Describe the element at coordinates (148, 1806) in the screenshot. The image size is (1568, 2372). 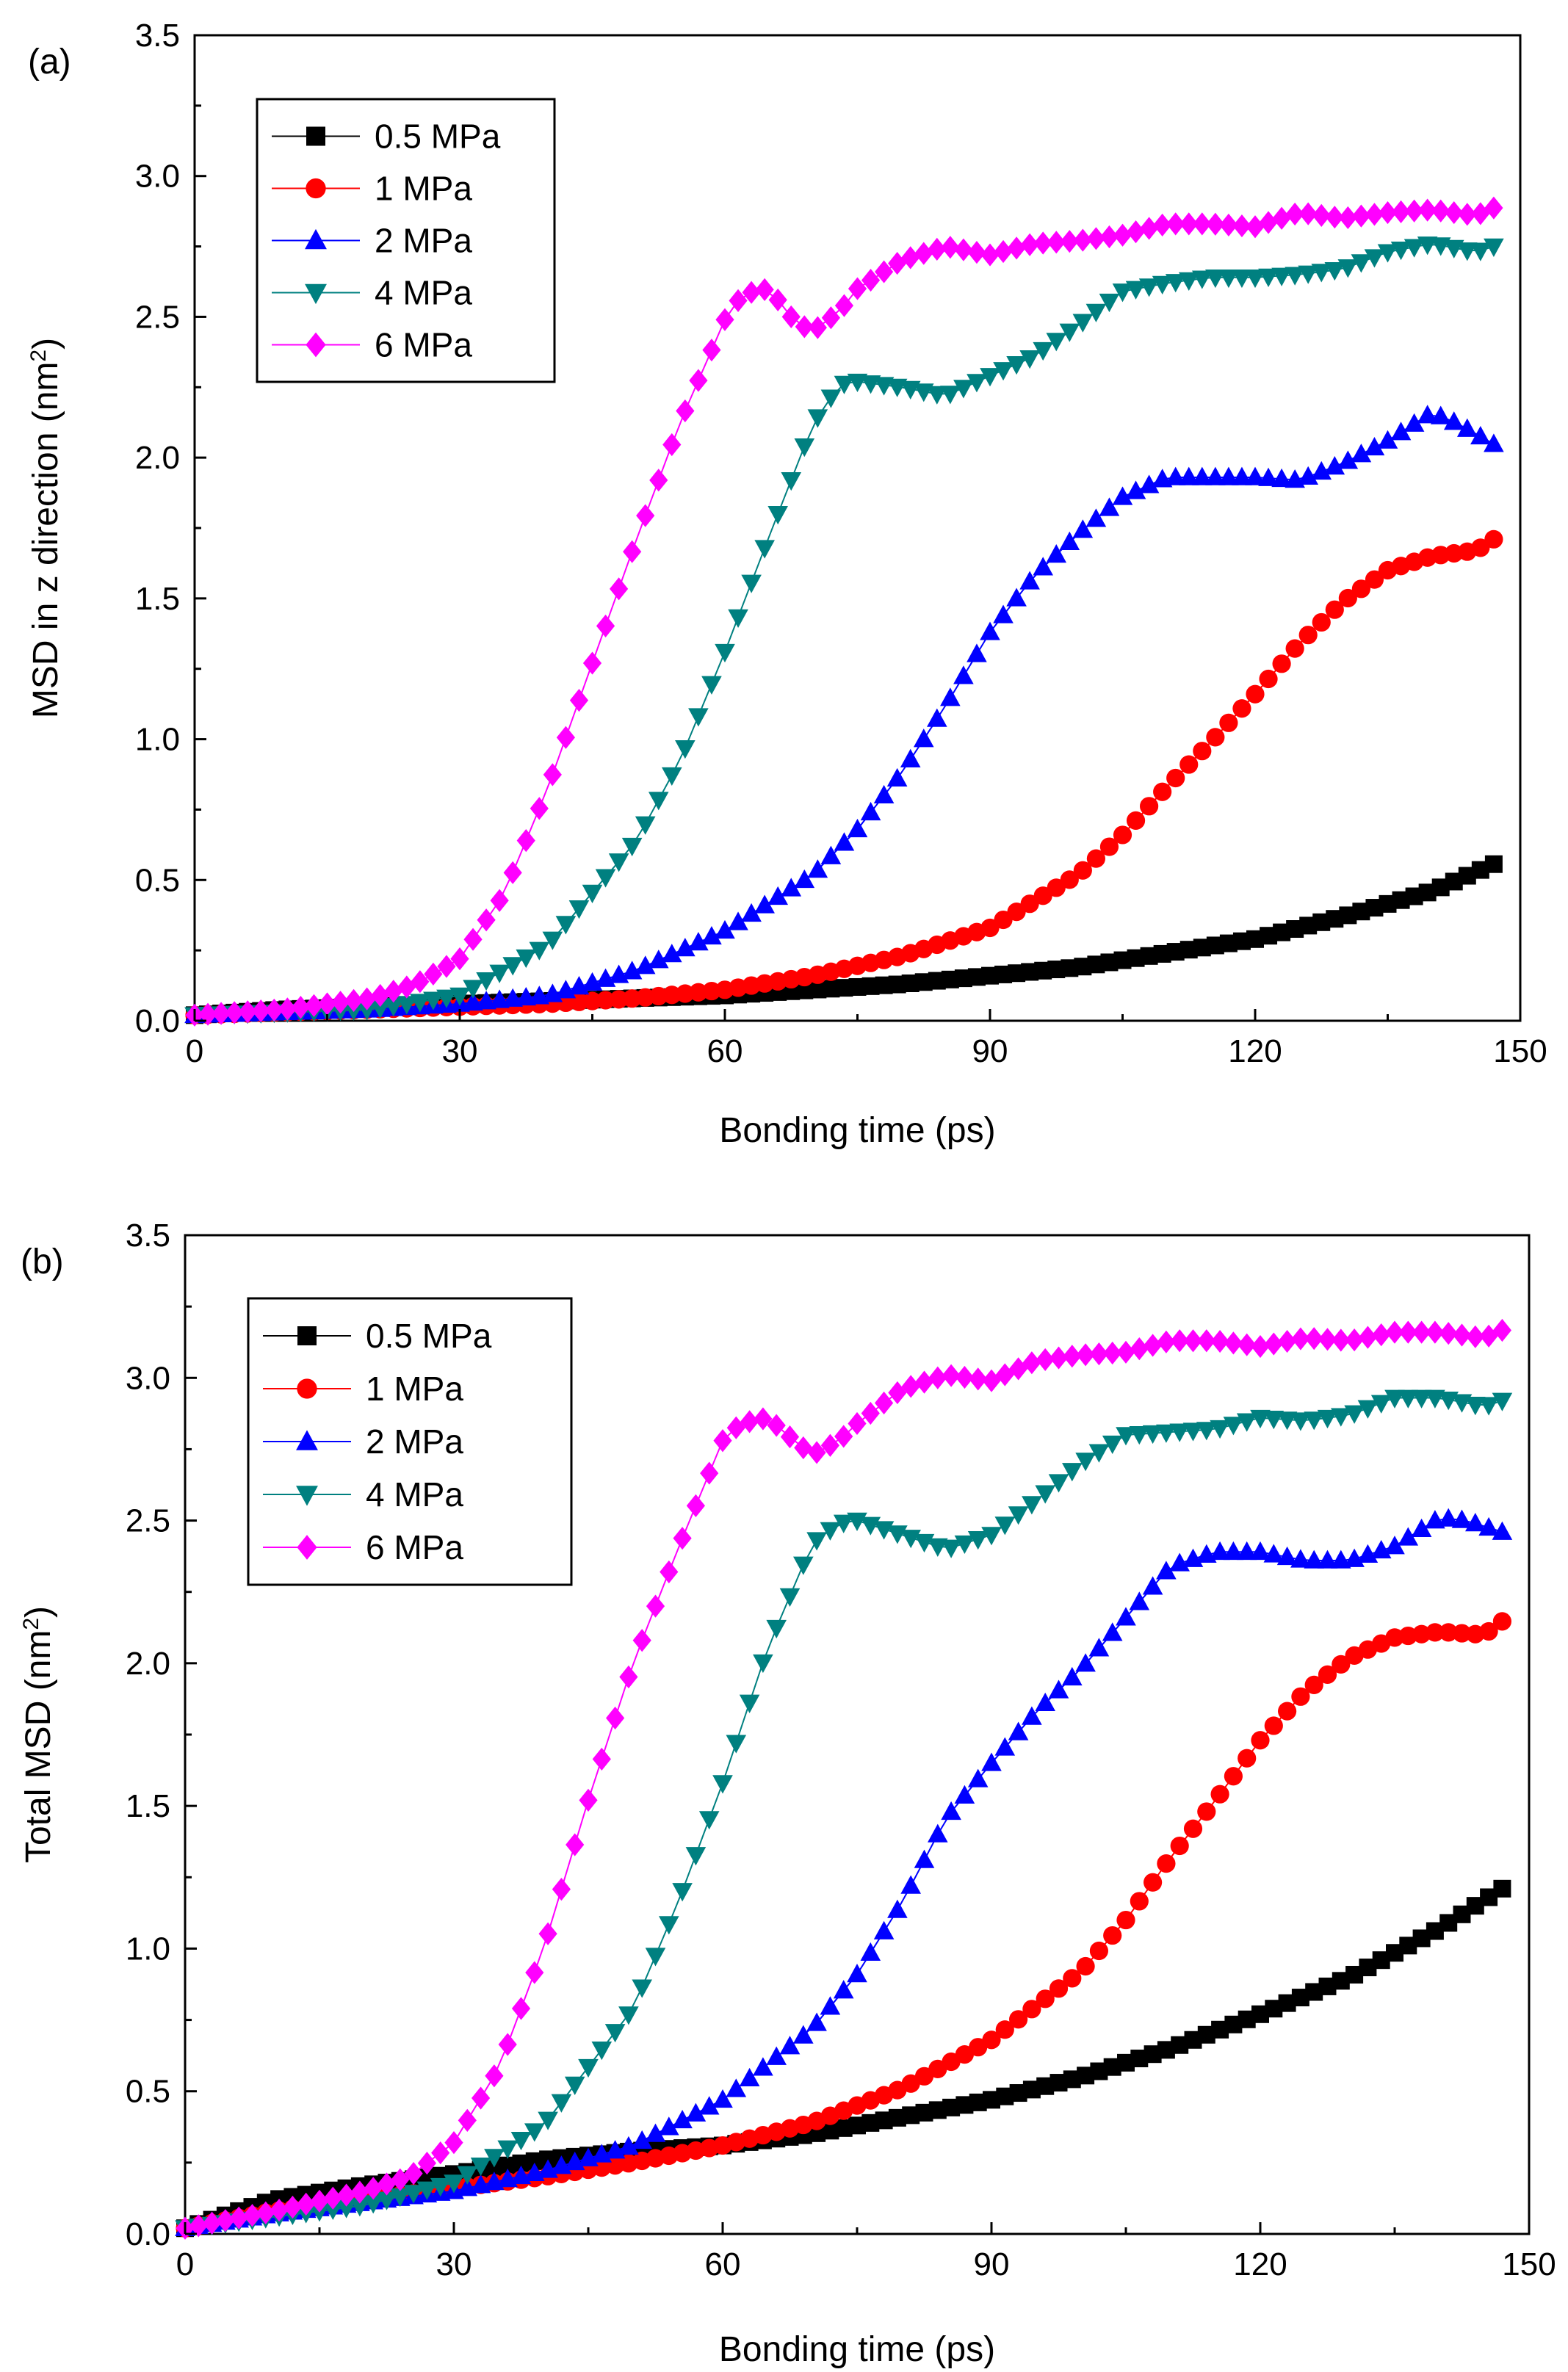
I see `panel-b-y-tick-label-3: 1.5` at that location.